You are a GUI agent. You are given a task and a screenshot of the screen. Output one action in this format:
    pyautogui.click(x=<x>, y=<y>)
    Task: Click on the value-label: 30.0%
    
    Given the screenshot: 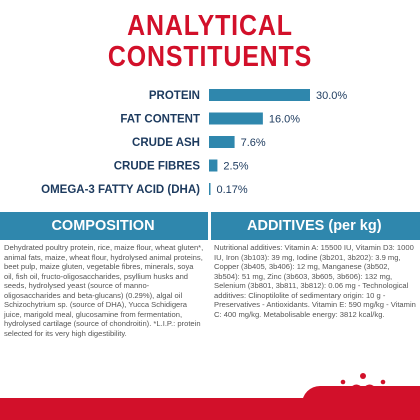 What is the action you would take?
    pyautogui.click(x=331, y=96)
    